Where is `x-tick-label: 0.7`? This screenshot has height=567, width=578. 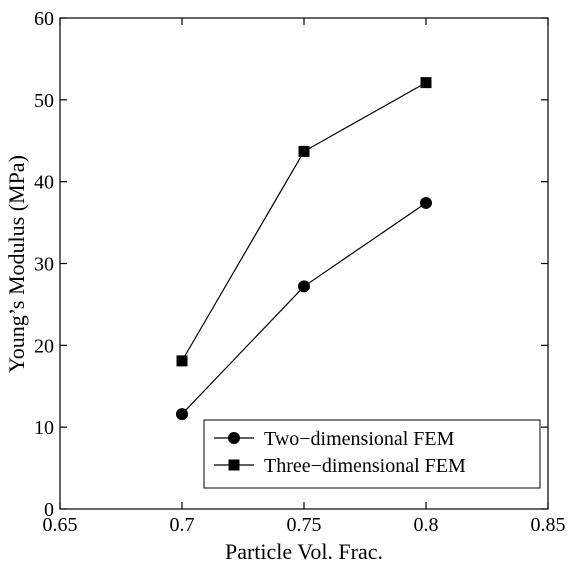 x-tick-label: 0.7 is located at coordinates (182, 525).